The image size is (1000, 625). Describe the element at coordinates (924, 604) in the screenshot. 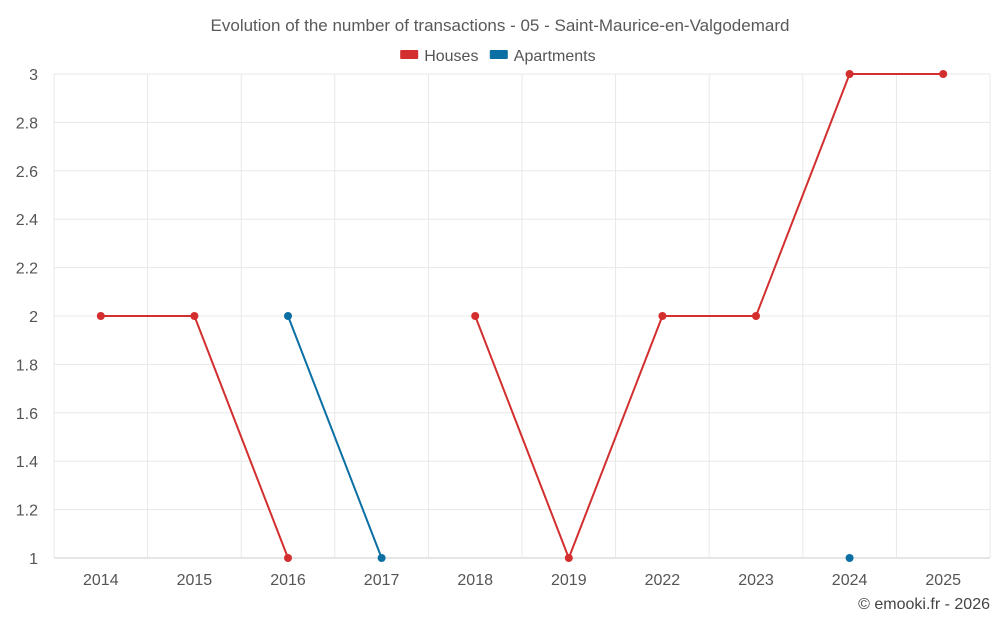

I see `credit-text: © emooki.fr - 2026` at that location.